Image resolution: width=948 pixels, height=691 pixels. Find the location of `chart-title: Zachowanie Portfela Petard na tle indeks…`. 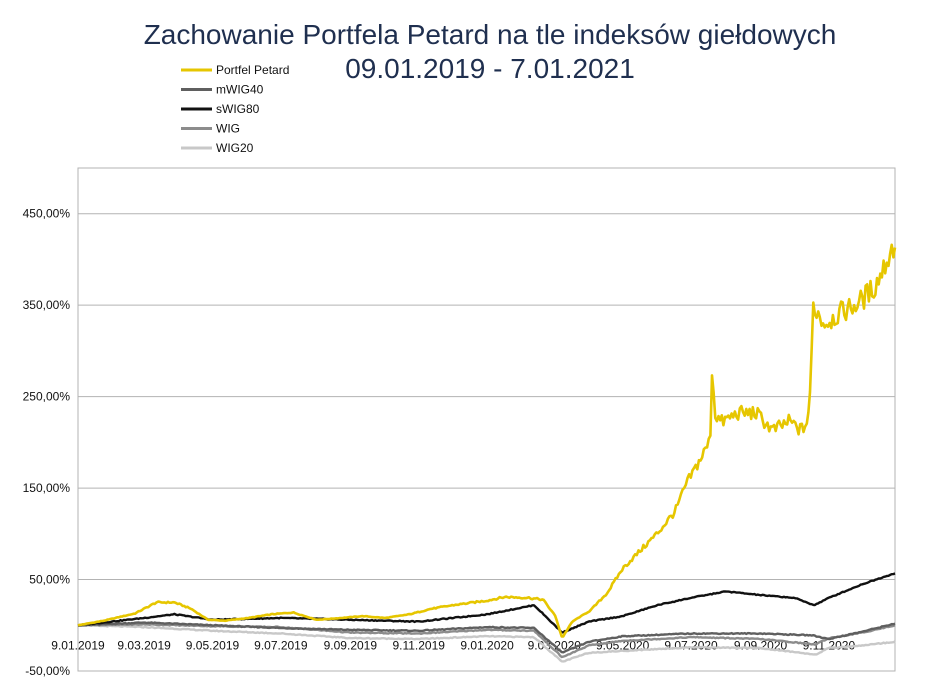

chart-title: Zachowanie Portfela Petard na tle indeks… is located at coordinates (490, 34).